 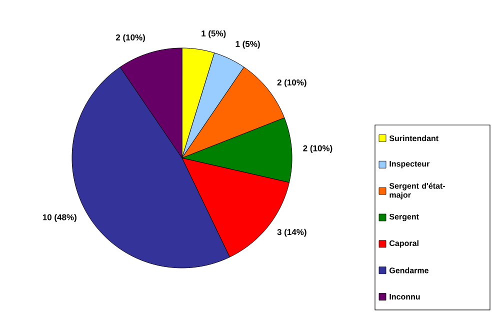 What do you see at coordinates (59, 218) in the screenshot?
I see `data-label: 10 (48%)` at bounding box center [59, 218].